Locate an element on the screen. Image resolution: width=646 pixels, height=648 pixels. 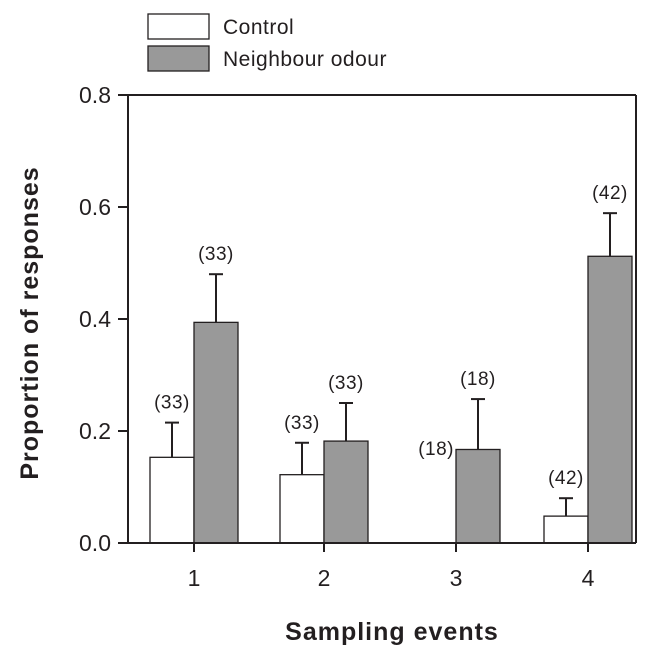
n-label-control-1: (33) is located at coordinates (172, 403).